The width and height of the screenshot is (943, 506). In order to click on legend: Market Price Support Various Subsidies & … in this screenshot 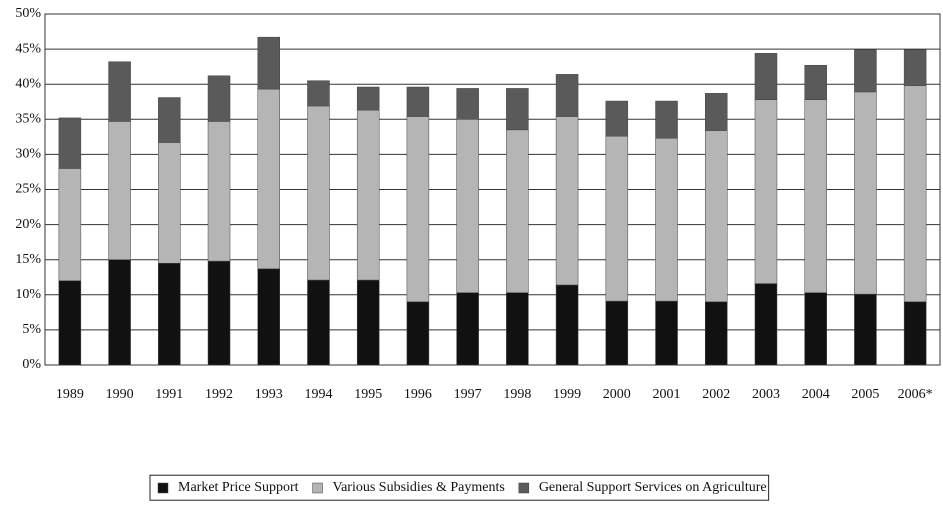, I will do `click(462, 487)`.